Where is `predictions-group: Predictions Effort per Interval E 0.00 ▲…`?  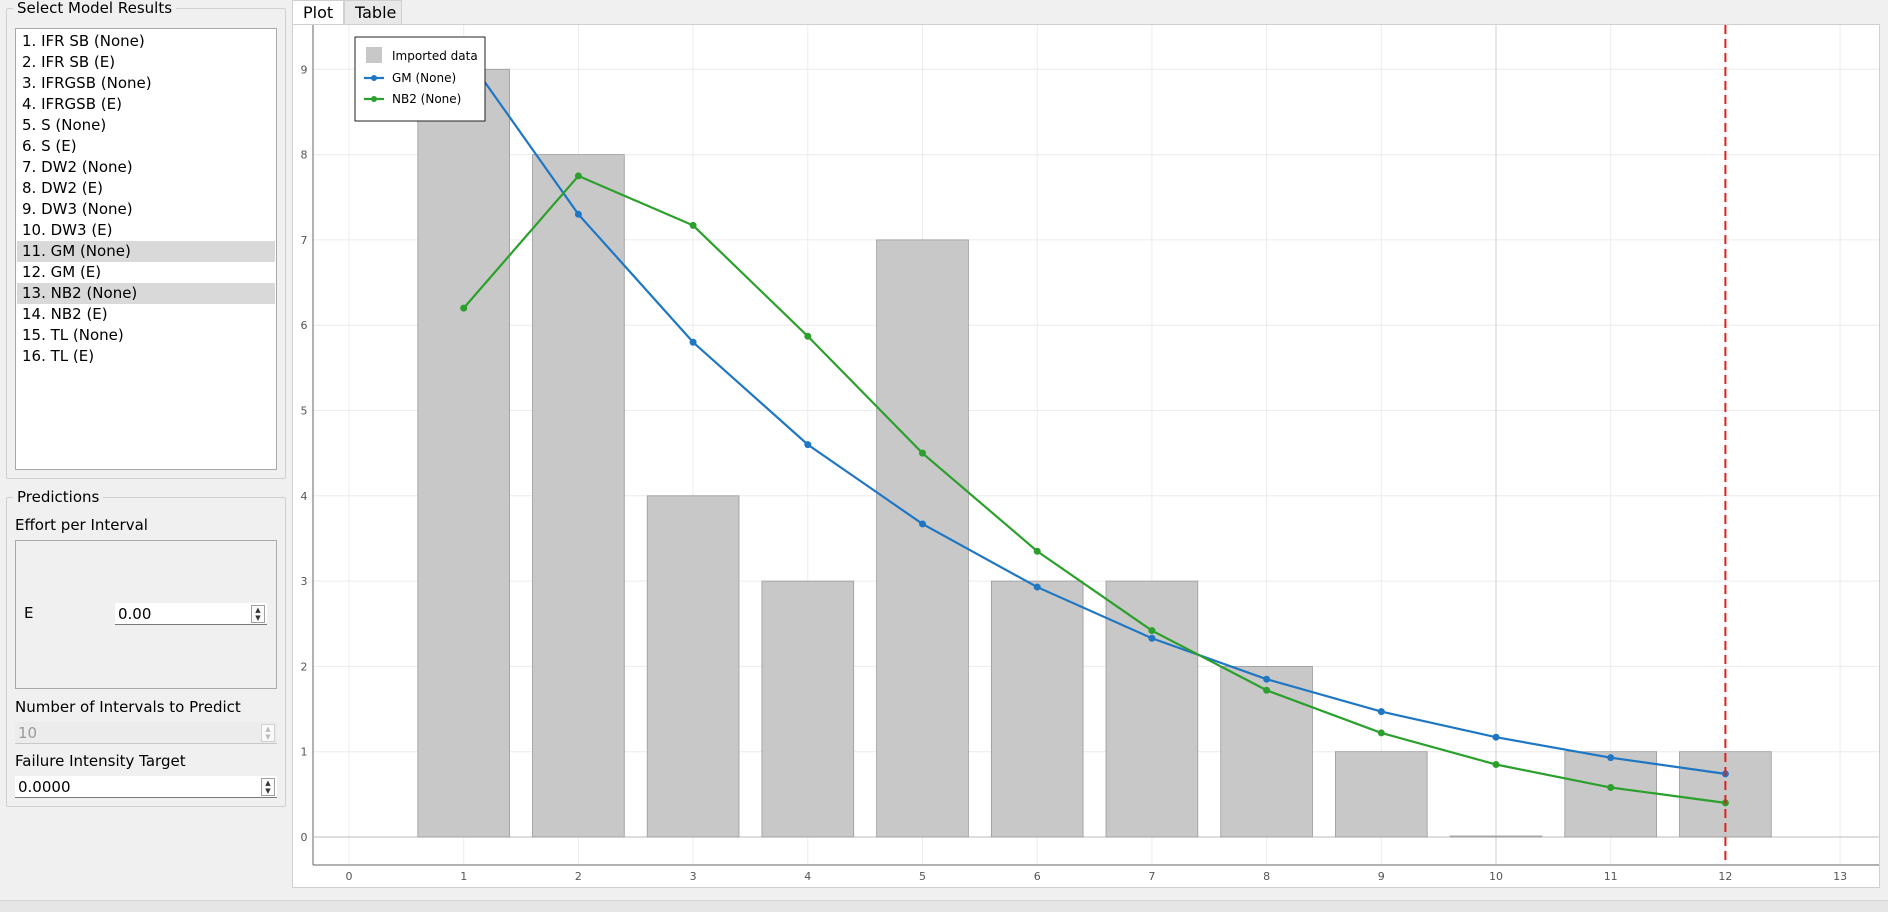 predictions-group: Predictions Effort per Interval E 0.00 ▲… is located at coordinates (146, 647).